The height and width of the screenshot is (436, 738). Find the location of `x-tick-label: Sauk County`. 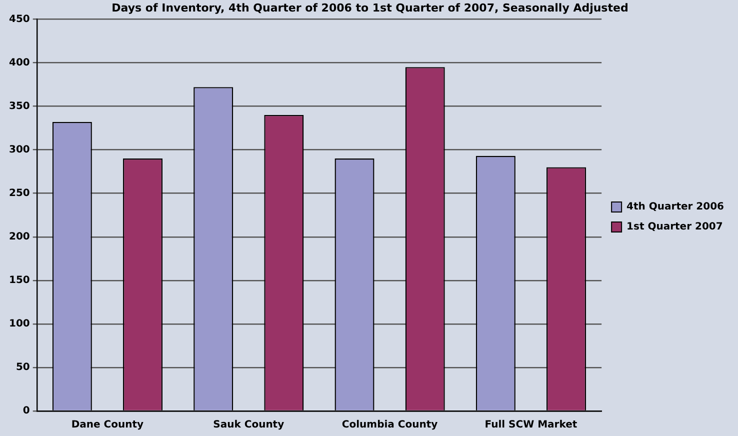

x-tick-label: Sauk County is located at coordinates (249, 425).